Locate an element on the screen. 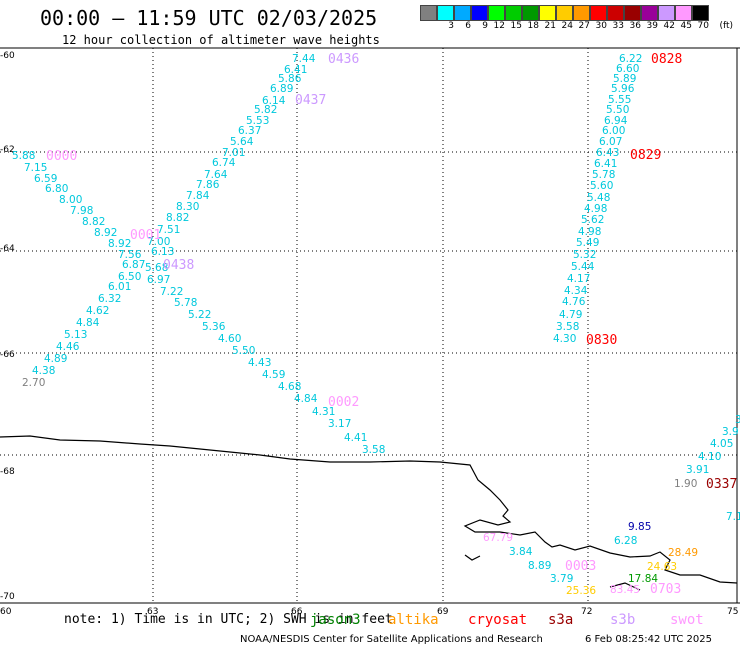 The image size is (740, 650). wave-height-label: 7.86 is located at coordinates (208, 185).